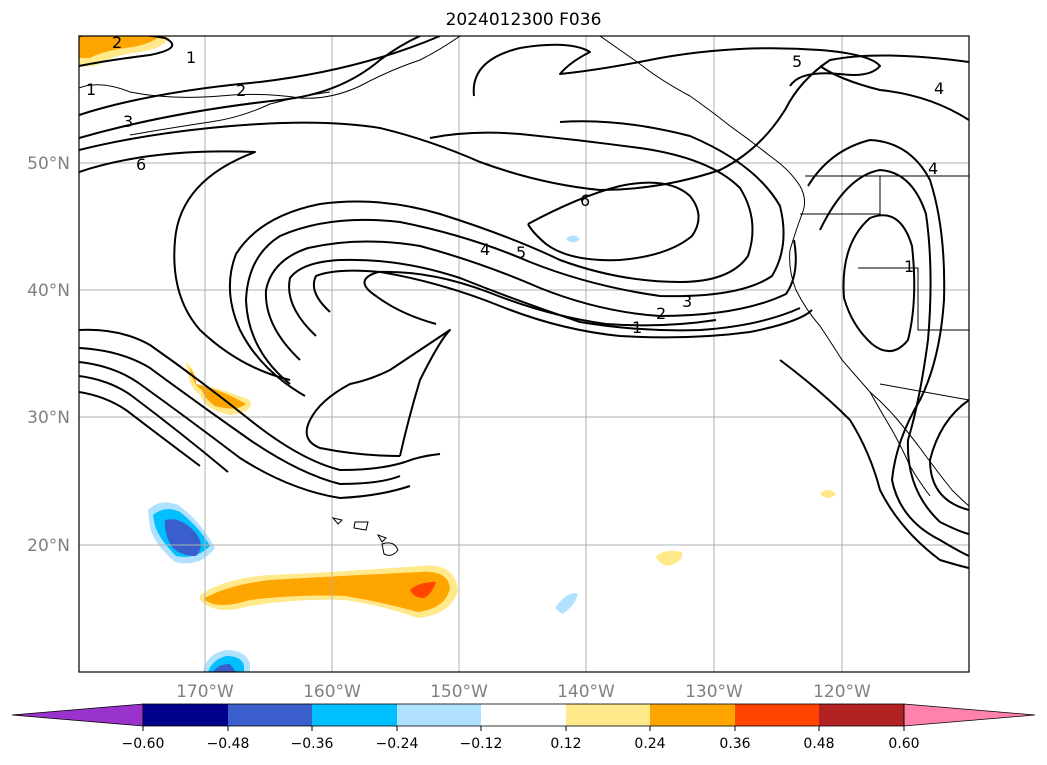 This screenshot has height=765, width=1047. What do you see at coordinates (228, 744) in the screenshot?
I see `colorbar-tick-label: −0.48` at bounding box center [228, 744].